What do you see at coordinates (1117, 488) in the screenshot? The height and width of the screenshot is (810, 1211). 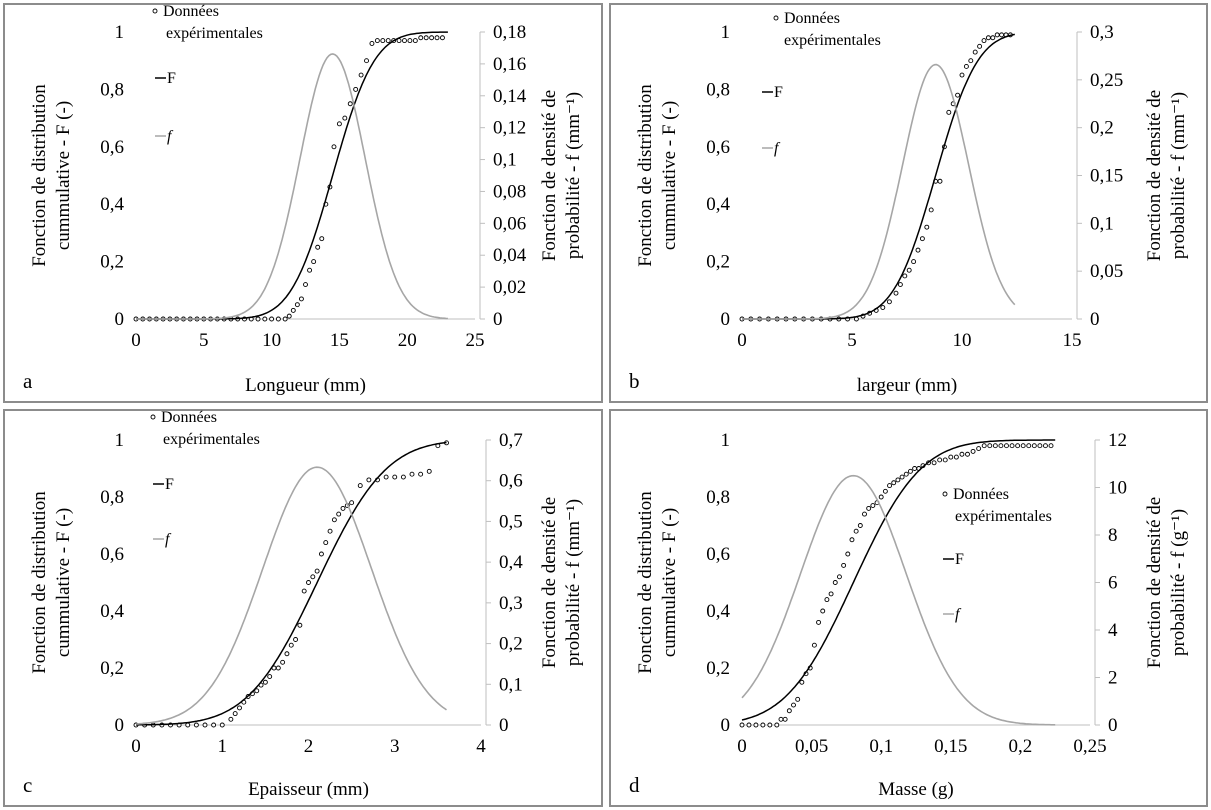 I see `y-right-tick-label: 10` at bounding box center [1117, 488].